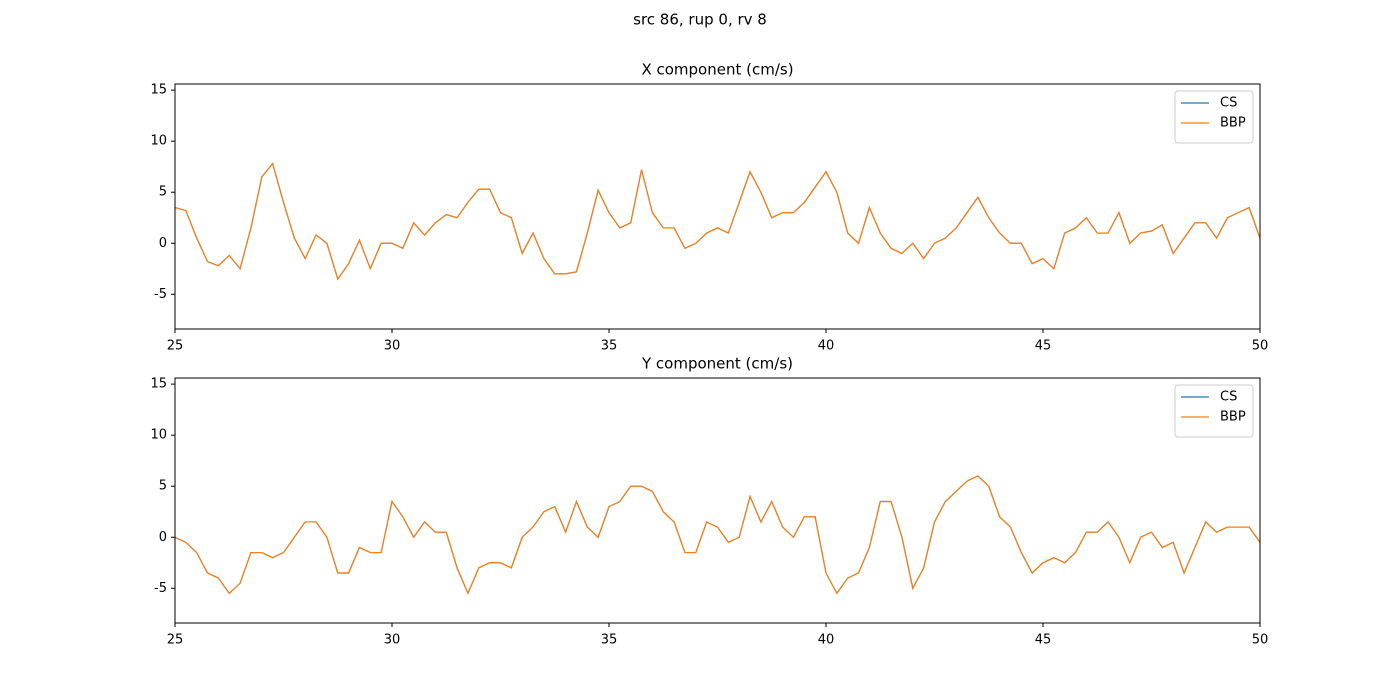  Describe the element at coordinates (700, 20) in the screenshot. I see `figure-title: src 86, rup 0, rv 8` at that location.